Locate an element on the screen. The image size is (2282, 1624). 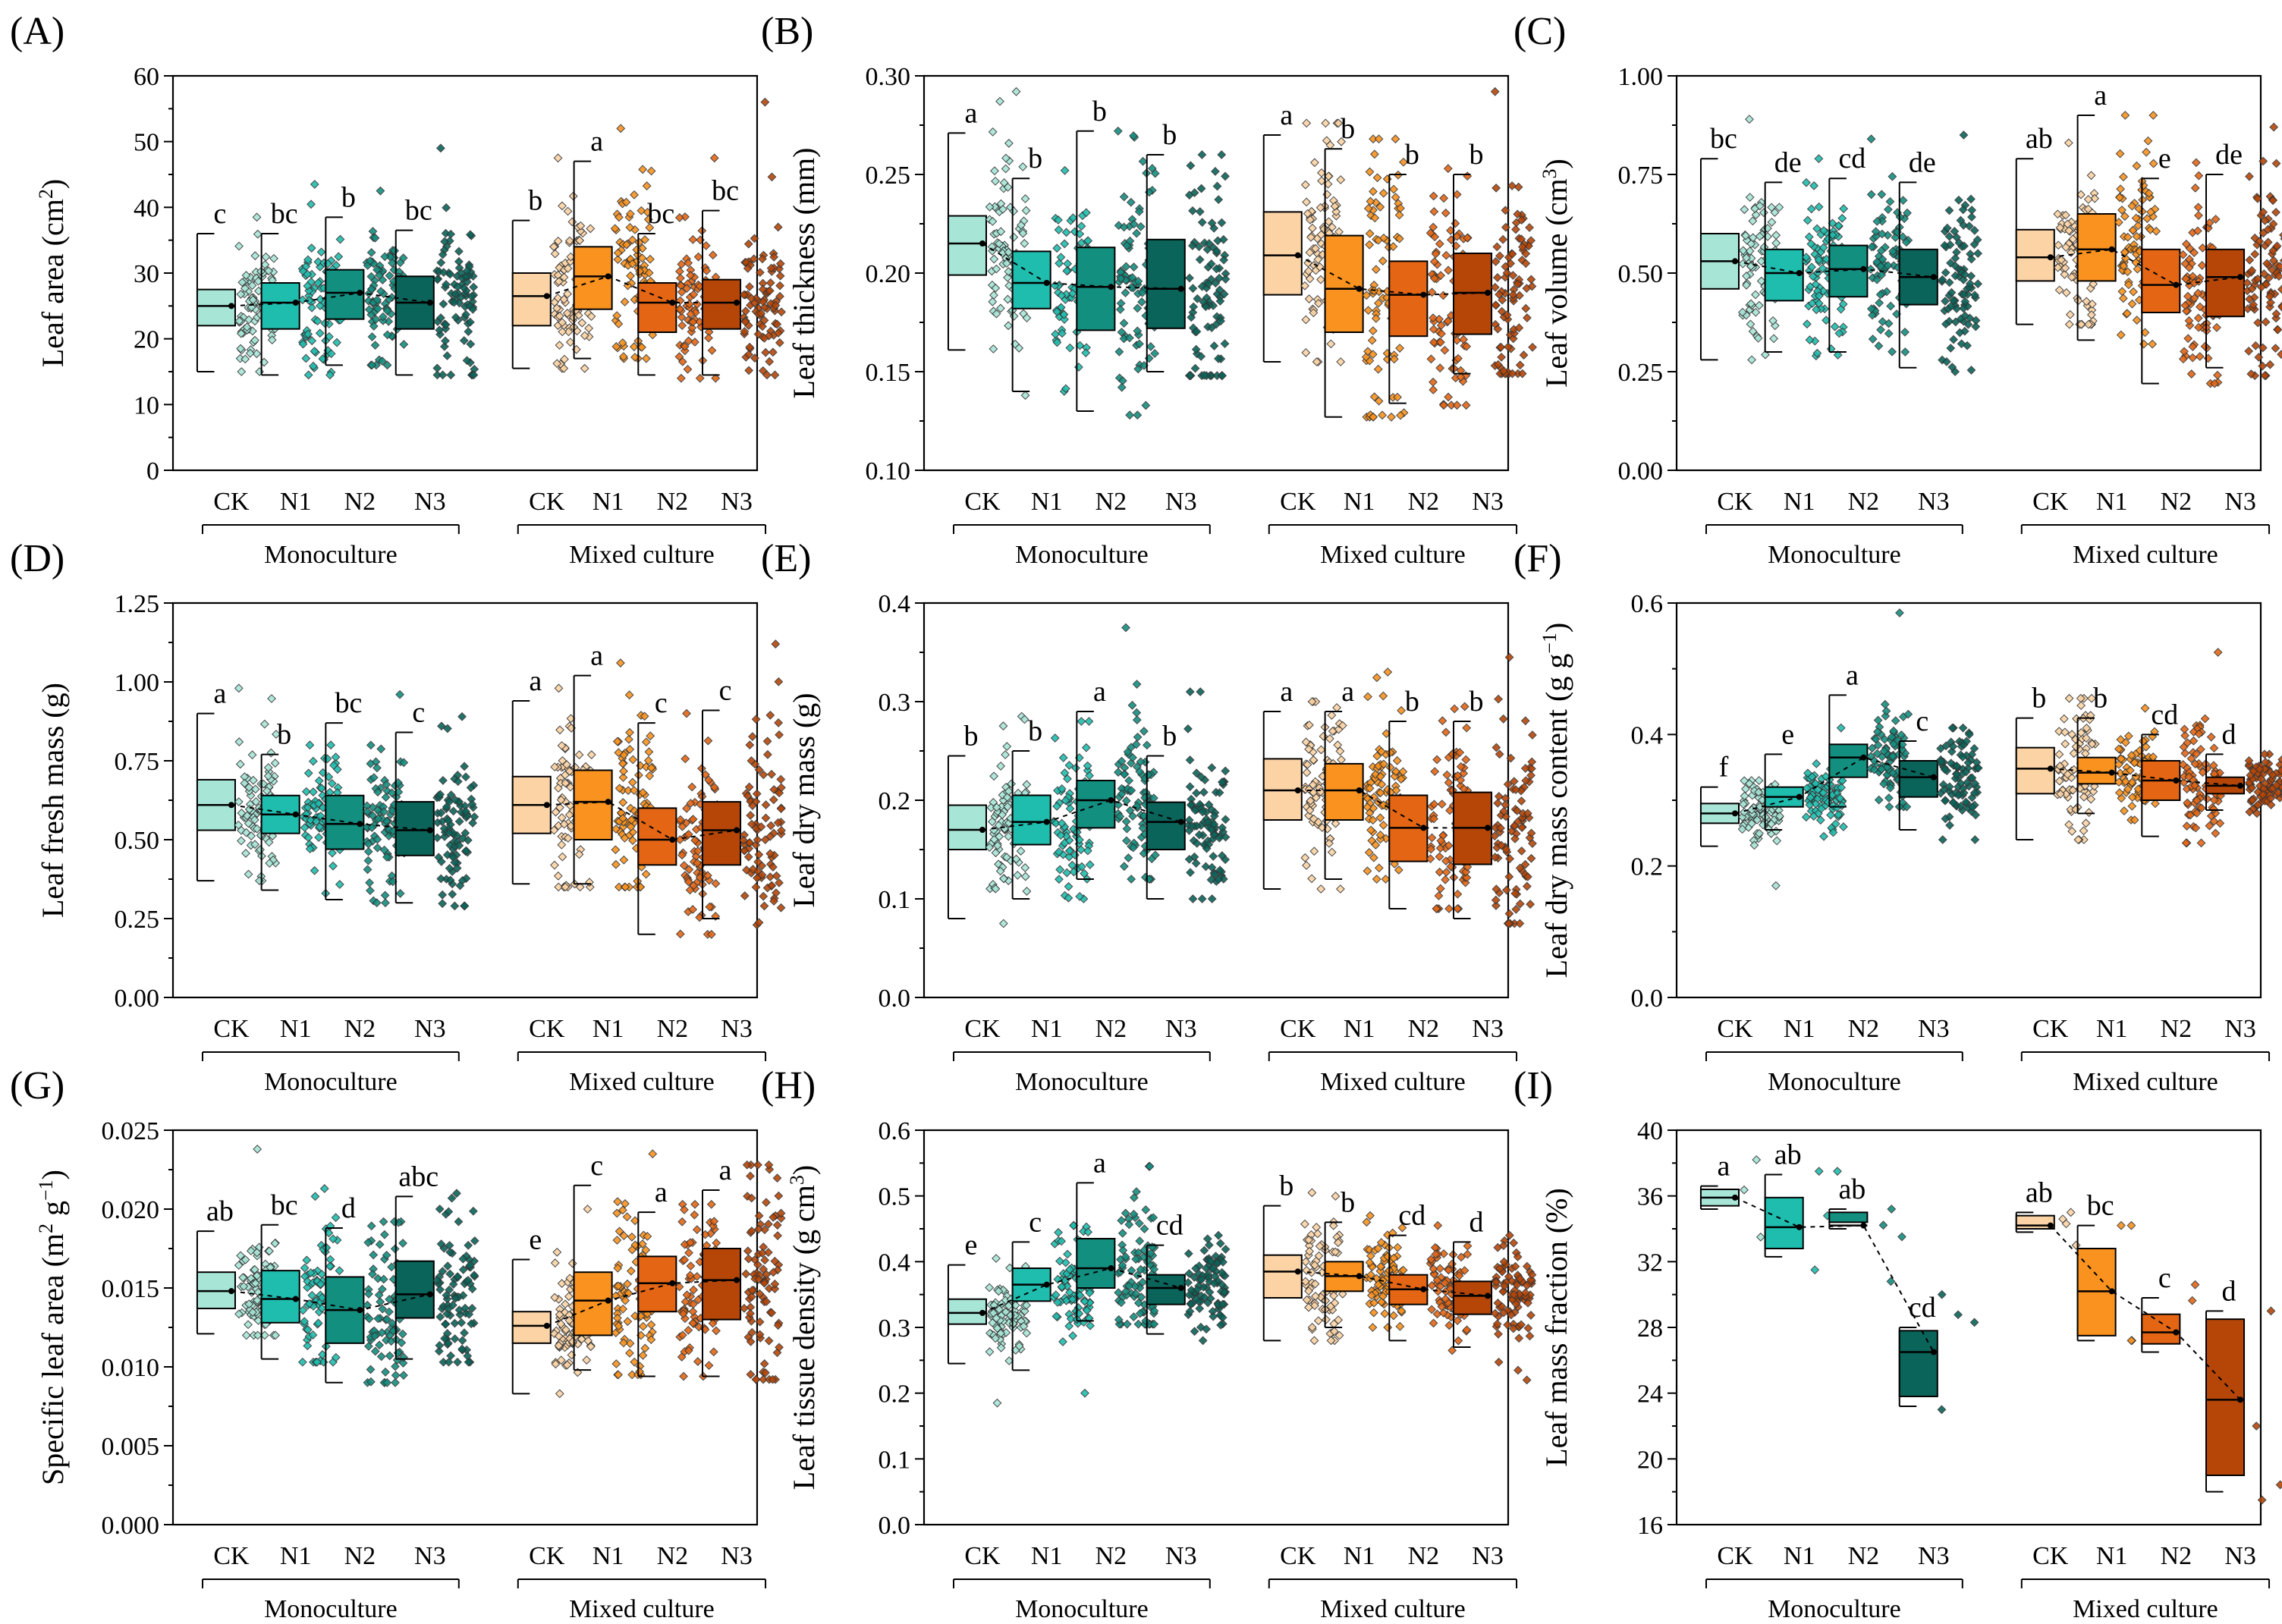
panel-letter: (E) is located at coordinates (786, 558).